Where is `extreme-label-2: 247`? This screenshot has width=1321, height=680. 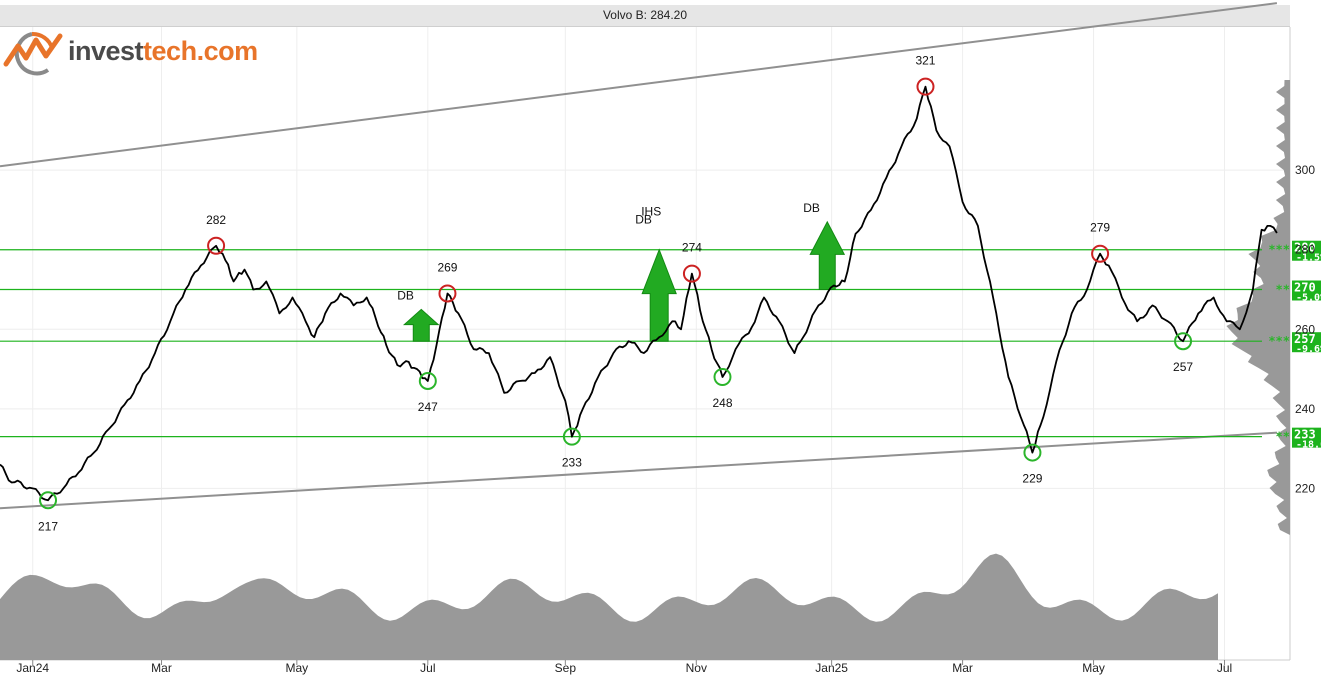
extreme-label-2: 247 is located at coordinates (428, 407).